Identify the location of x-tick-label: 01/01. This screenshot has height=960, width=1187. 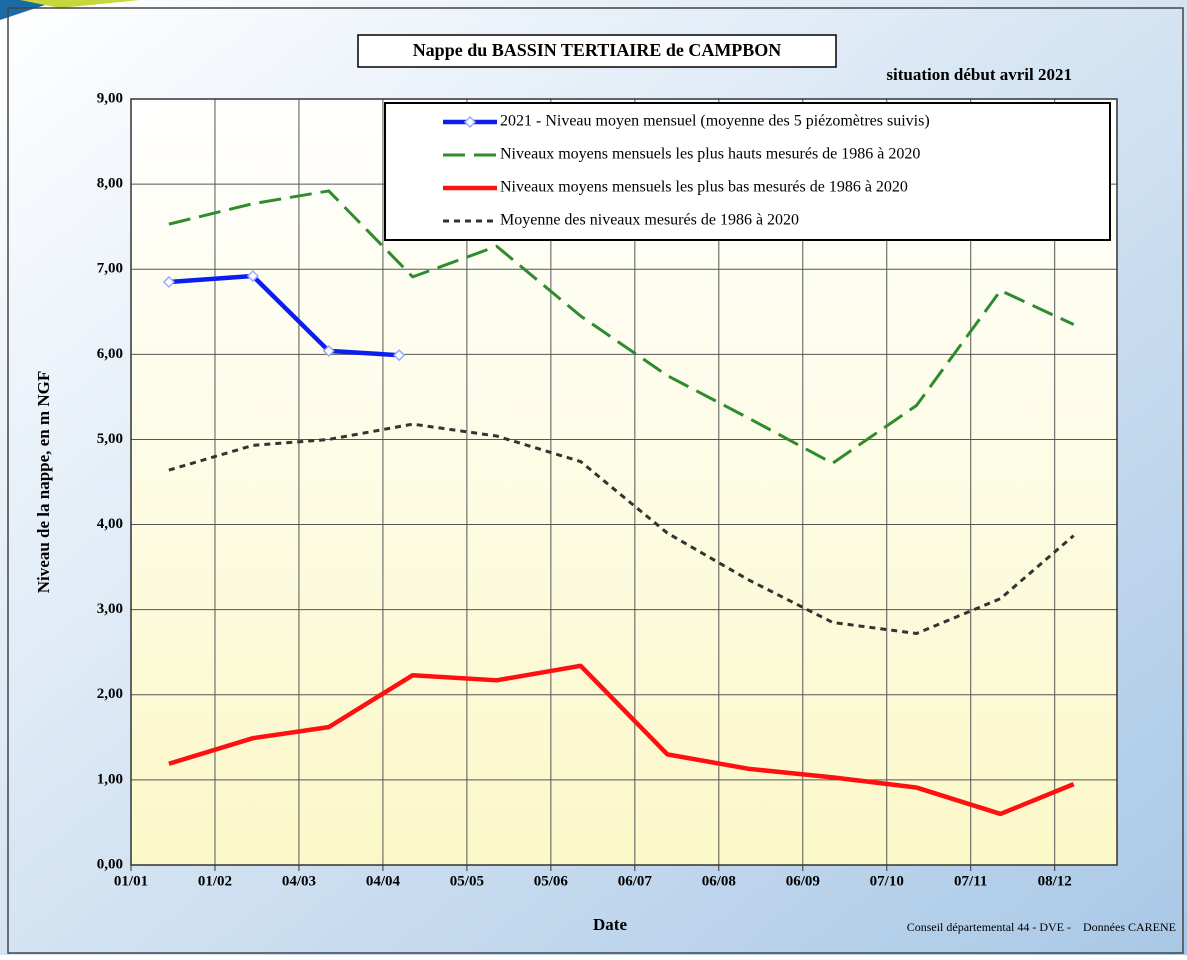
(131, 881).